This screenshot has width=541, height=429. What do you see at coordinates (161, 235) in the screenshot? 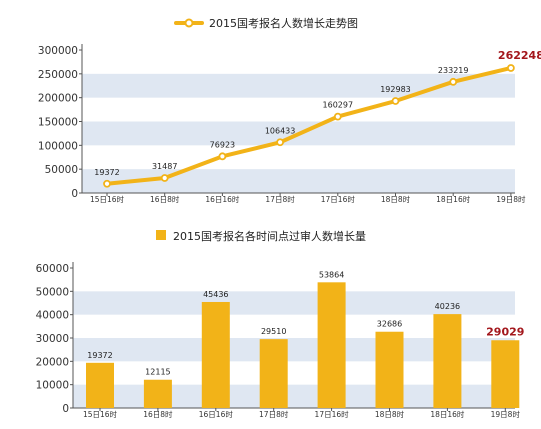
I see `legend-bar-swatch` at bounding box center [161, 235].